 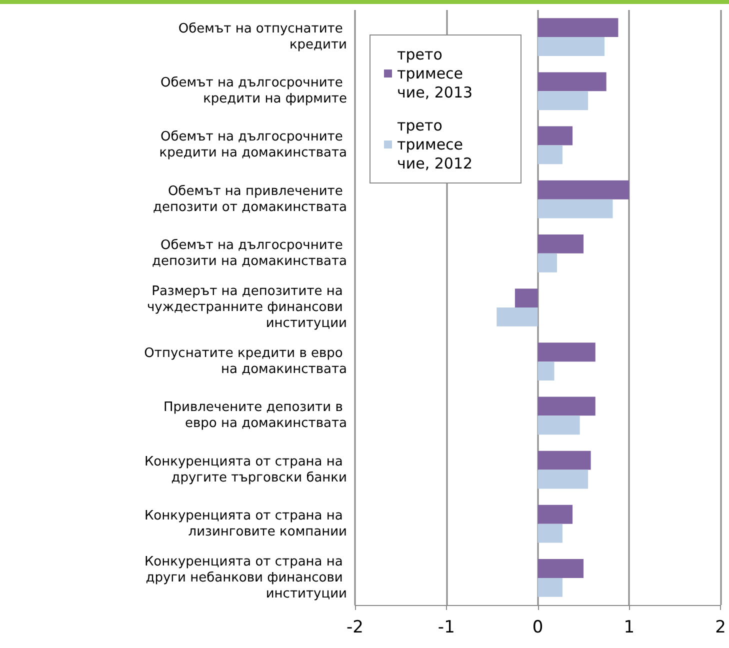 I want to click on y-tick-label: Обемът на отпуснатите кредити, so click(x=262, y=37).